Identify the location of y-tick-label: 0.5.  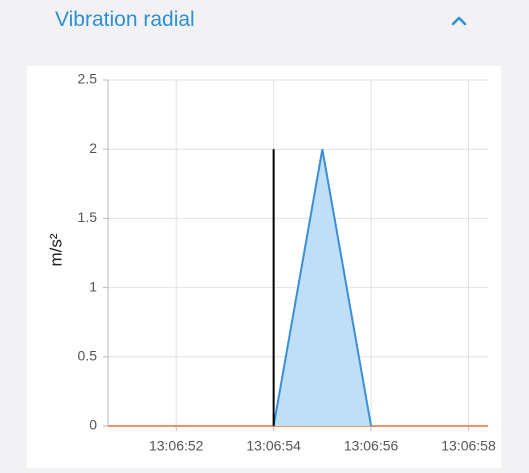
(88, 356).